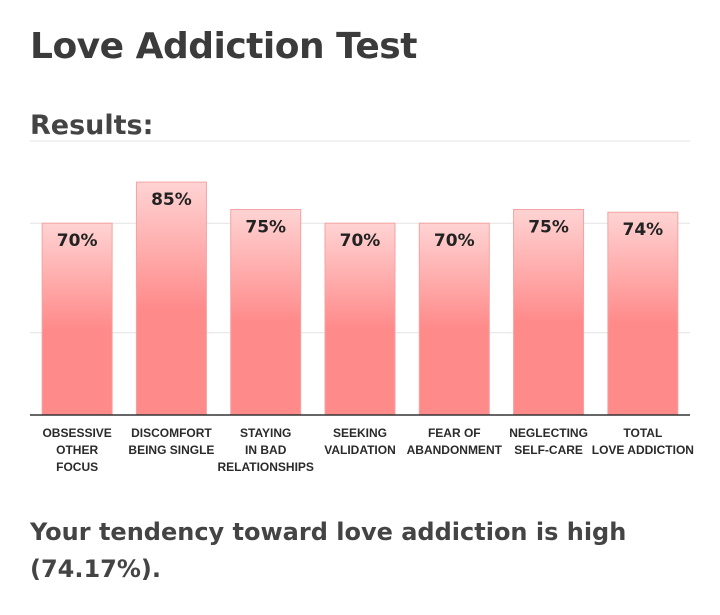 Image resolution: width=720 pixels, height=615 pixels. What do you see at coordinates (265, 450) in the screenshot?
I see `category-label: STAYING IN BAD RELATIONSHIPS` at bounding box center [265, 450].